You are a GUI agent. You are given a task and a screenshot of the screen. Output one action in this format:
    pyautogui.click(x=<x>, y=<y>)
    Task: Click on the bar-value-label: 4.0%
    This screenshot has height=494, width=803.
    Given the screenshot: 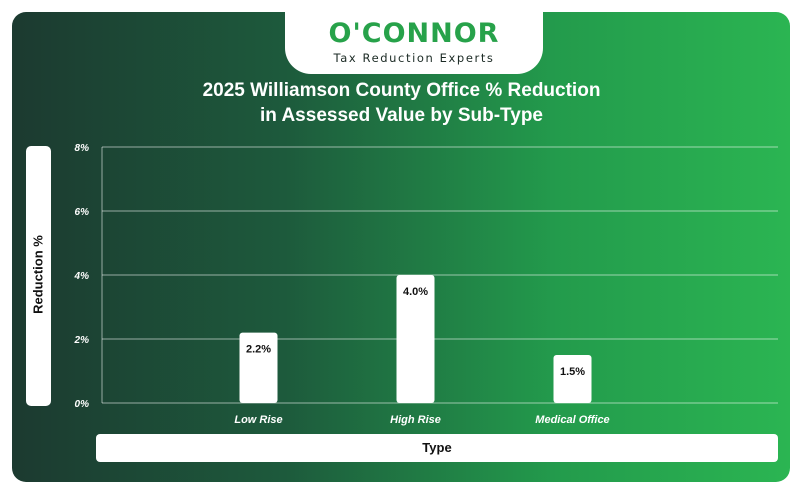 What is the action you would take?
    pyautogui.click(x=415, y=292)
    